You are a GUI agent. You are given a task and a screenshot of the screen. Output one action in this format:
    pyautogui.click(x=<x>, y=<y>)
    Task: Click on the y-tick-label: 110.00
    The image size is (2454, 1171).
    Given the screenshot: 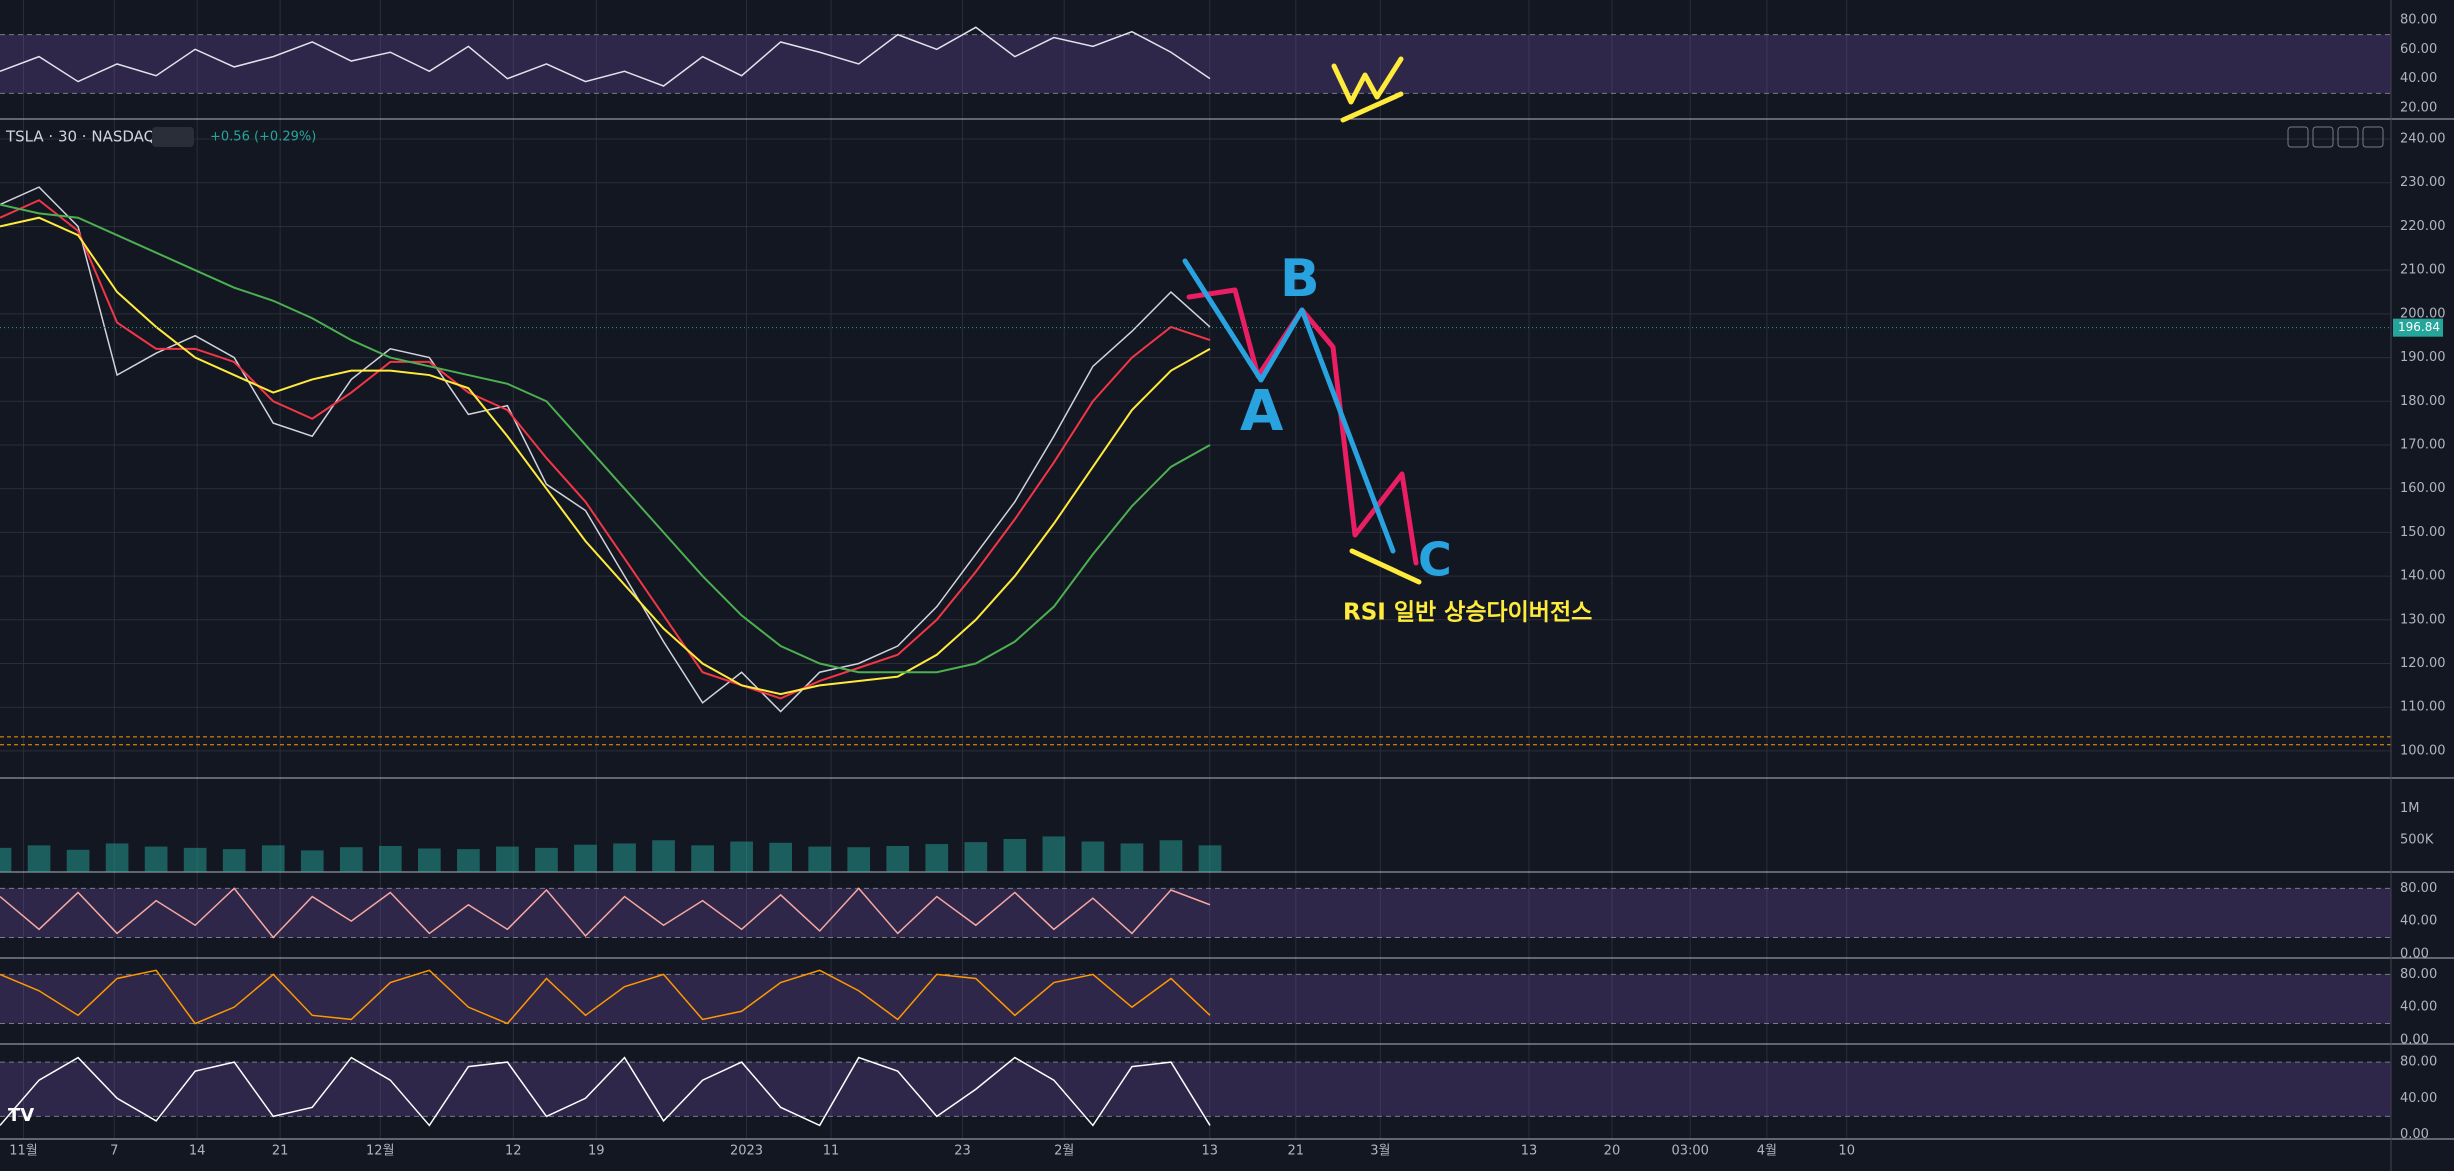 What is the action you would take?
    pyautogui.click(x=2423, y=707)
    